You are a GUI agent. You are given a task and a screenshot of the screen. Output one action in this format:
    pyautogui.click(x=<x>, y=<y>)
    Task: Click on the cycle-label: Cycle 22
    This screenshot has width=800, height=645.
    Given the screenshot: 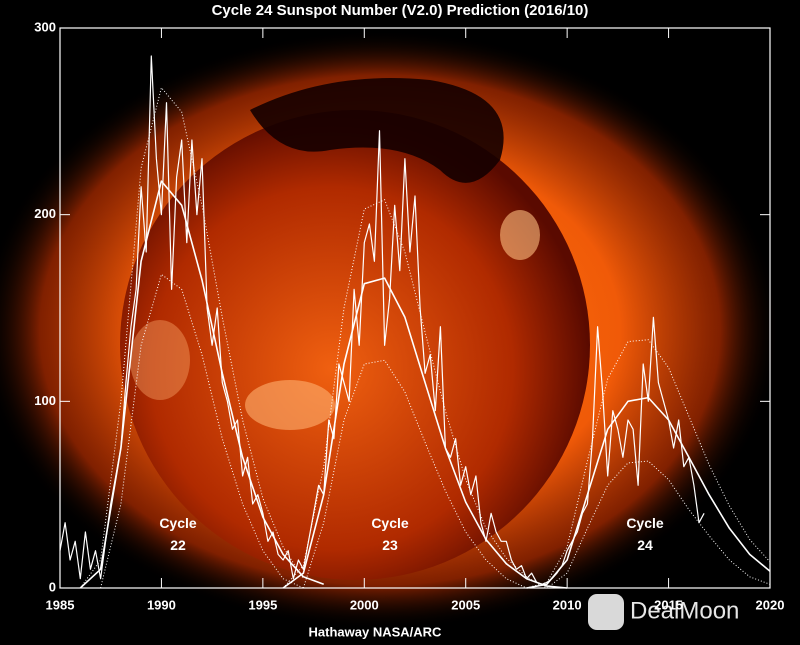 What is the action you would take?
    pyautogui.click(x=178, y=534)
    